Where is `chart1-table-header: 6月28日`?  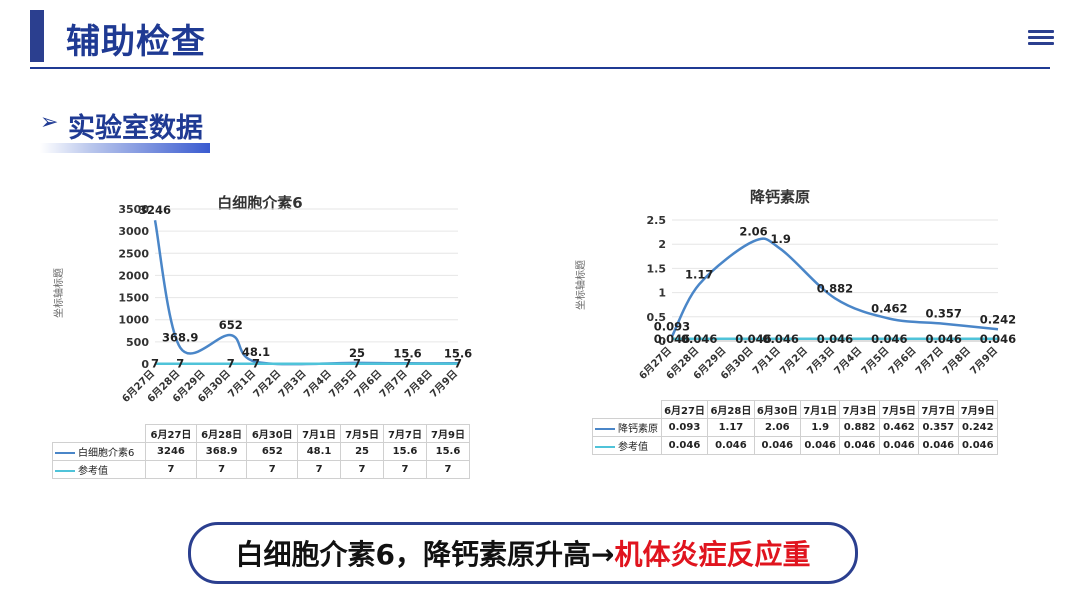 chart1-table-header: 6月28日 is located at coordinates (221, 433).